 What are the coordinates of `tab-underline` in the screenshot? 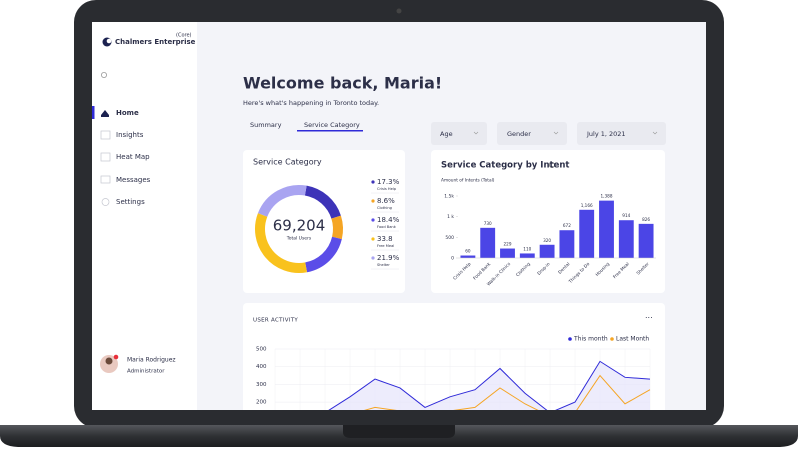 It's located at (330, 131).